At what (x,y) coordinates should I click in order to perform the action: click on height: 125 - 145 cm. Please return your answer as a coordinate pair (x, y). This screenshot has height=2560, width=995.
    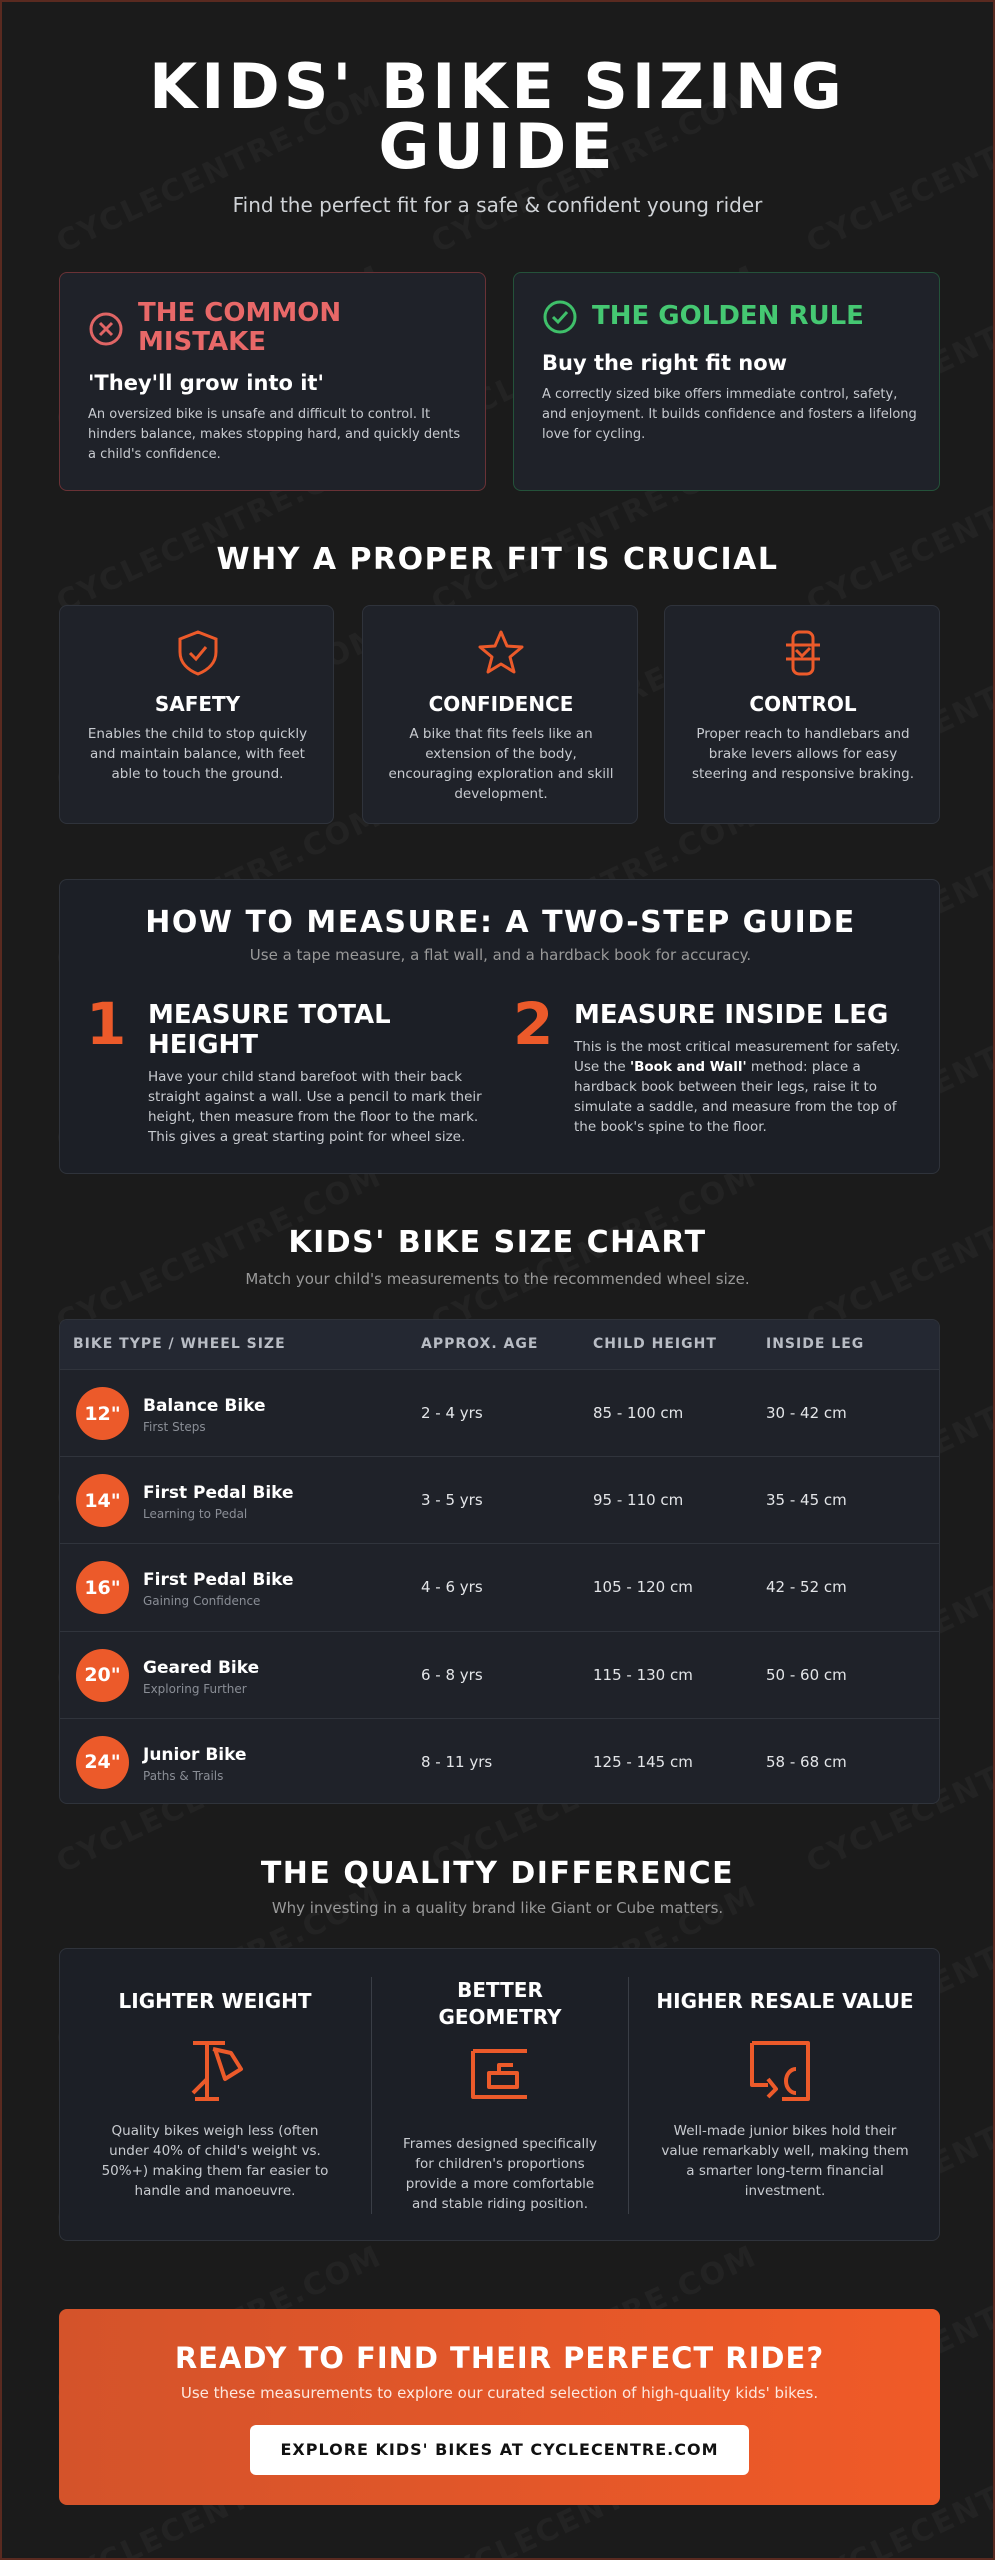
    Looking at the image, I should click on (643, 1761).